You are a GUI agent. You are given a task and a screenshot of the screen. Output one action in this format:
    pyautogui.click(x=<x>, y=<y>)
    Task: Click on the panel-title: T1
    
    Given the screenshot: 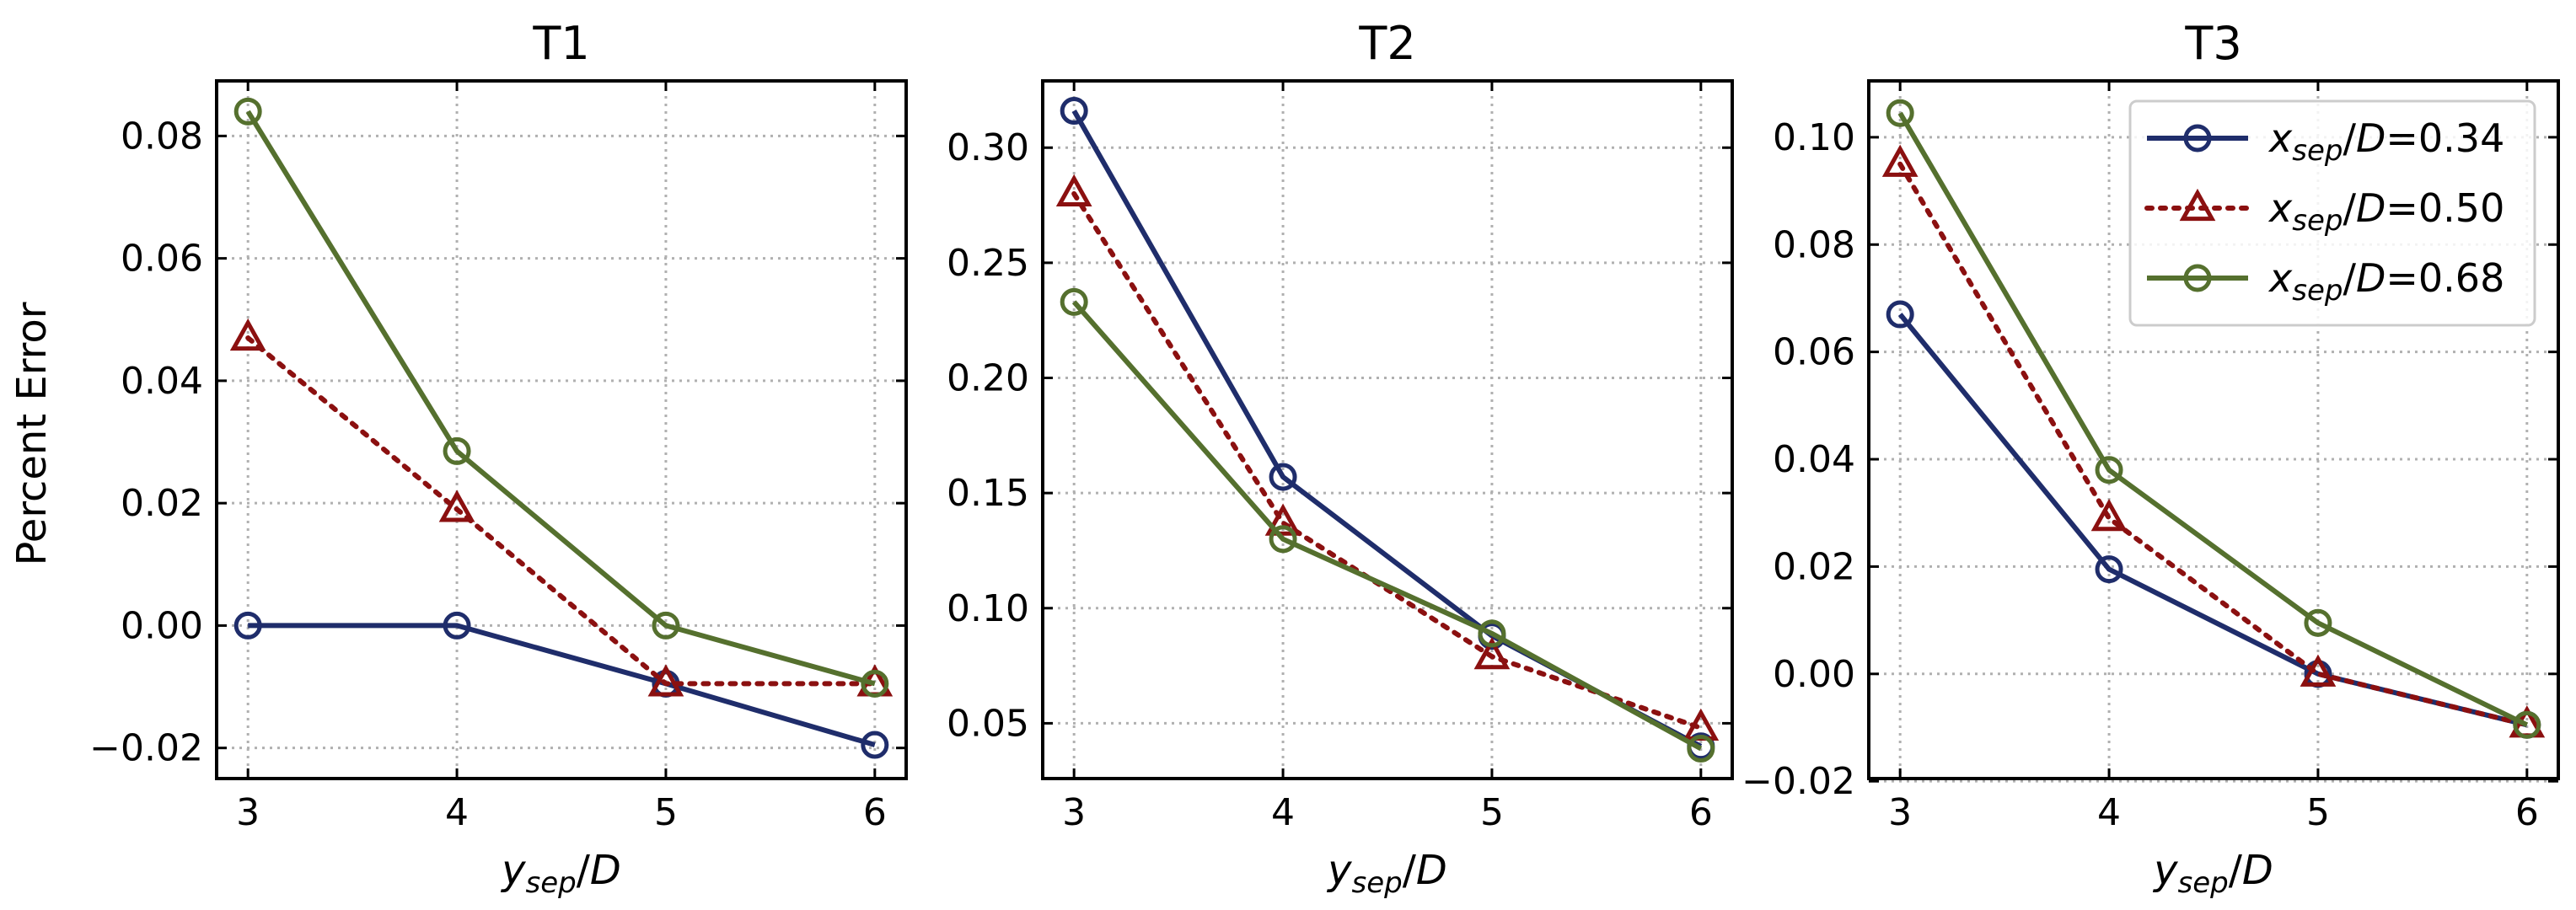 What is the action you would take?
    pyautogui.click(x=560, y=43)
    